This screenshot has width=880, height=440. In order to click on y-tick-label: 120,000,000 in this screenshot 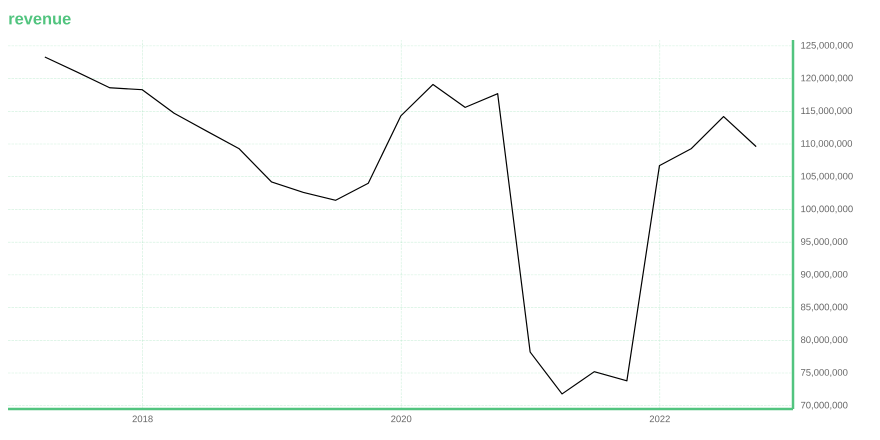, I will do `click(827, 78)`.